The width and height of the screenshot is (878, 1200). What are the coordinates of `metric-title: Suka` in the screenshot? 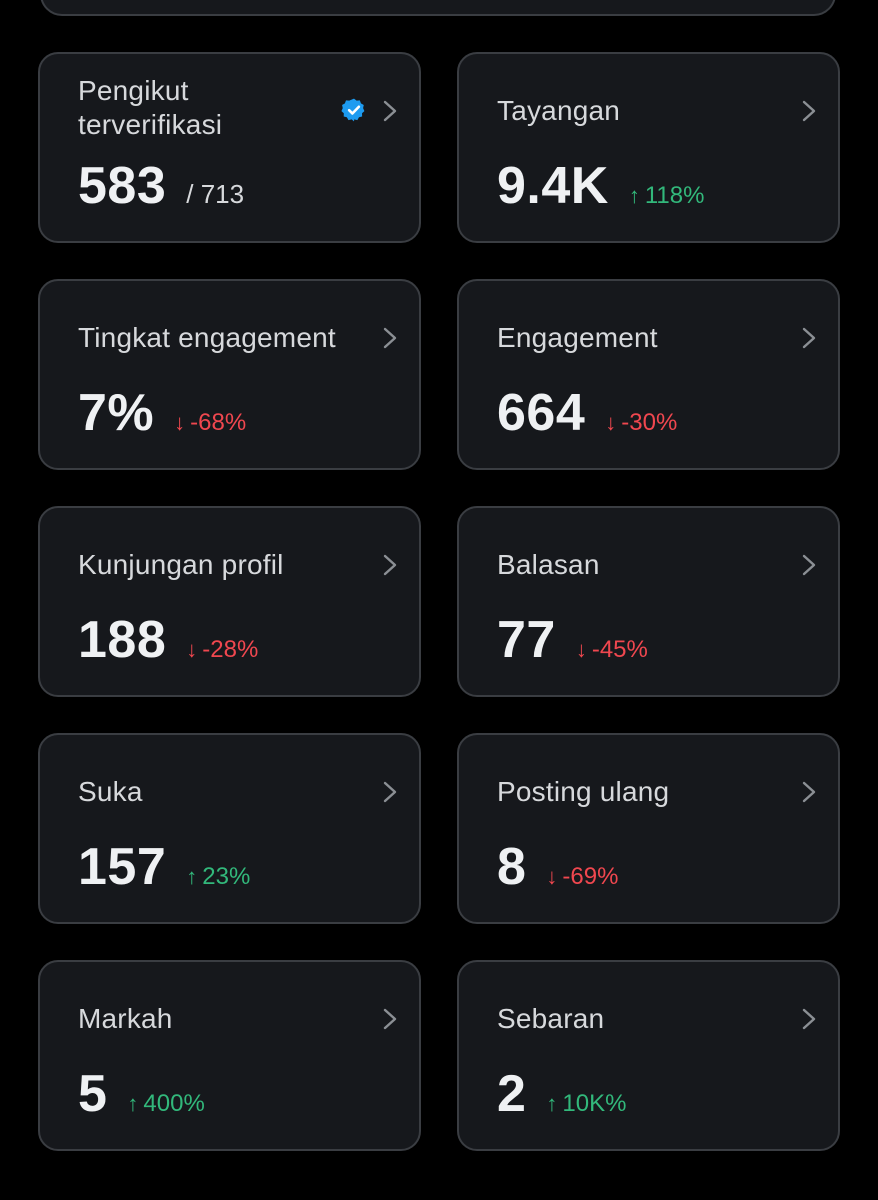 It's located at (110, 791).